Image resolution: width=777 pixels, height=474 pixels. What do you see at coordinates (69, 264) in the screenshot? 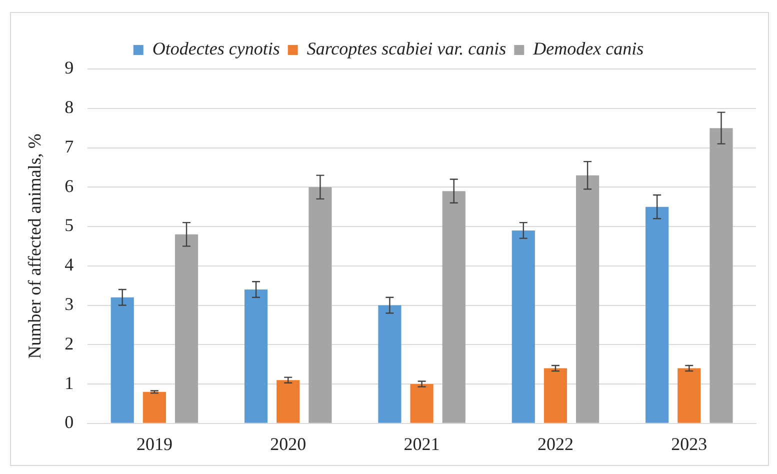
I see `y-tick-label: 4` at bounding box center [69, 264].